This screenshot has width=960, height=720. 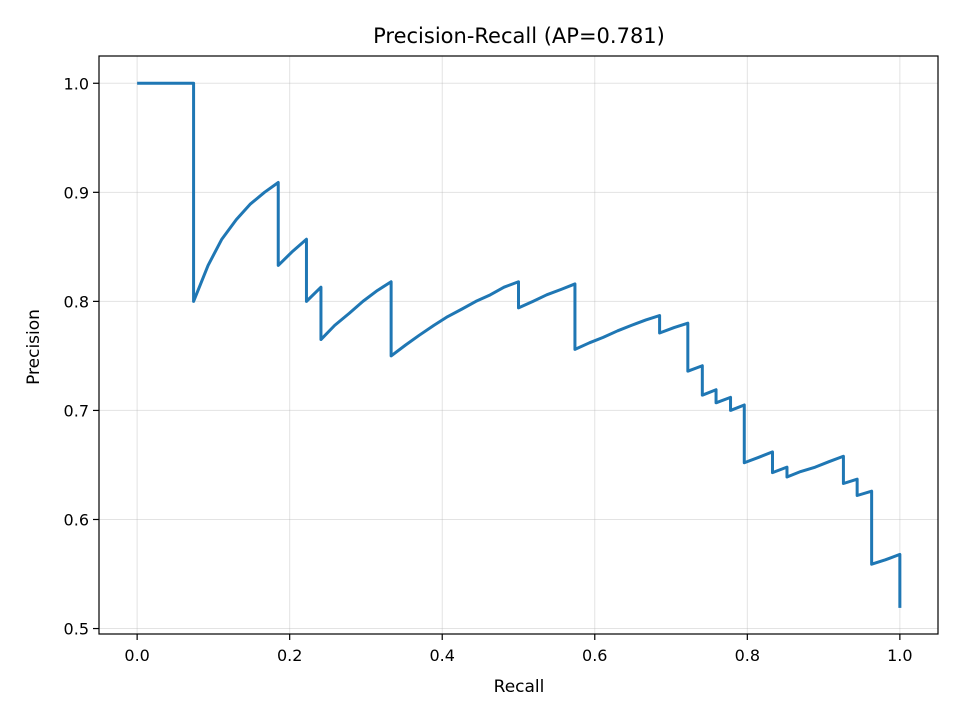 What do you see at coordinates (136, 655) in the screenshot?
I see `x-tick-label: 0.0` at bounding box center [136, 655].